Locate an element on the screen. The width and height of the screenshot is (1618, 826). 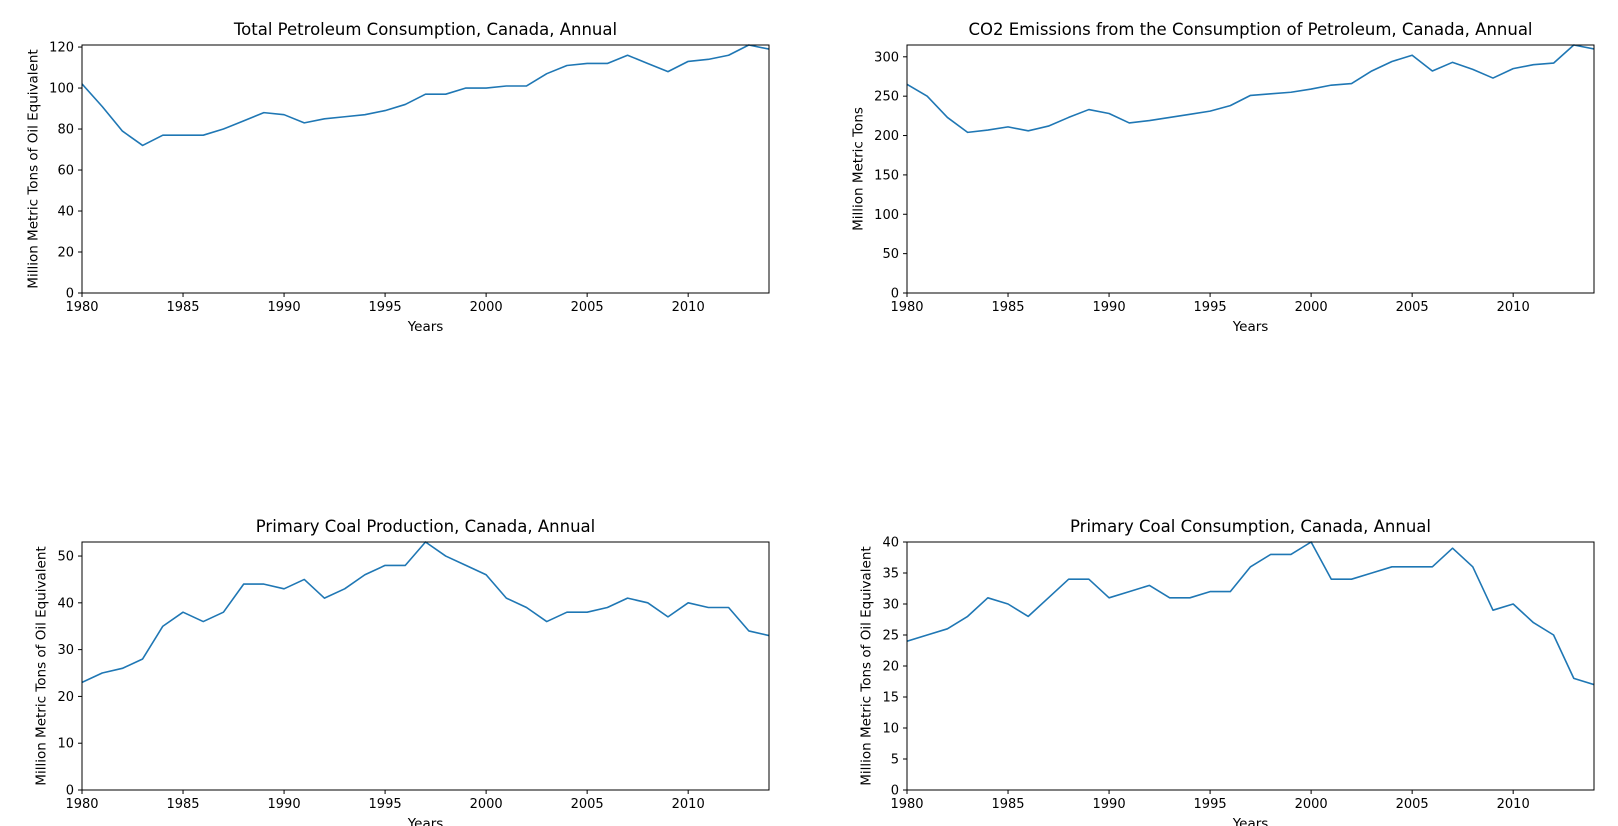
chart-title: Primary Coal Consumption, Canada, Annual is located at coordinates (1250, 526).